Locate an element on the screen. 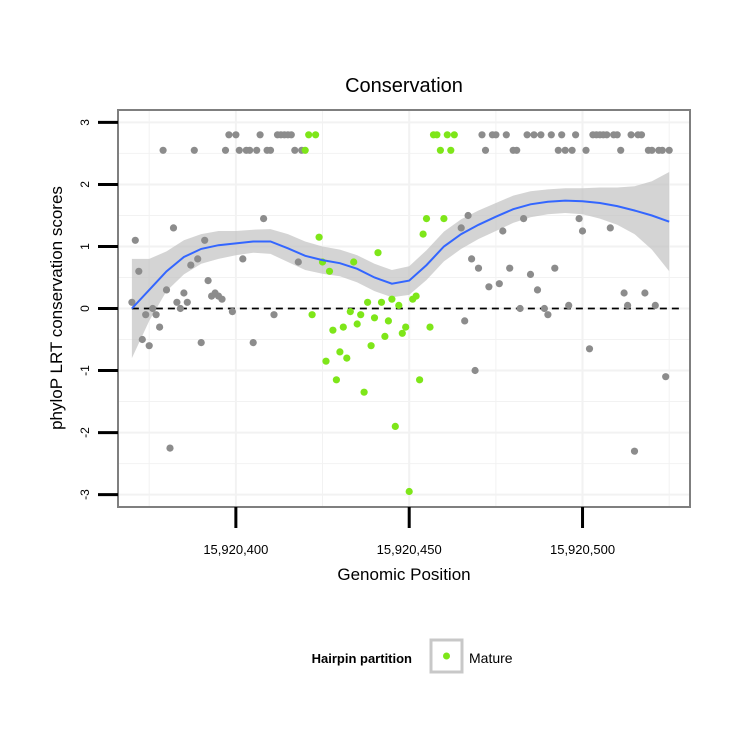  legend-entry-mature-label: Mature is located at coordinates (491, 658).